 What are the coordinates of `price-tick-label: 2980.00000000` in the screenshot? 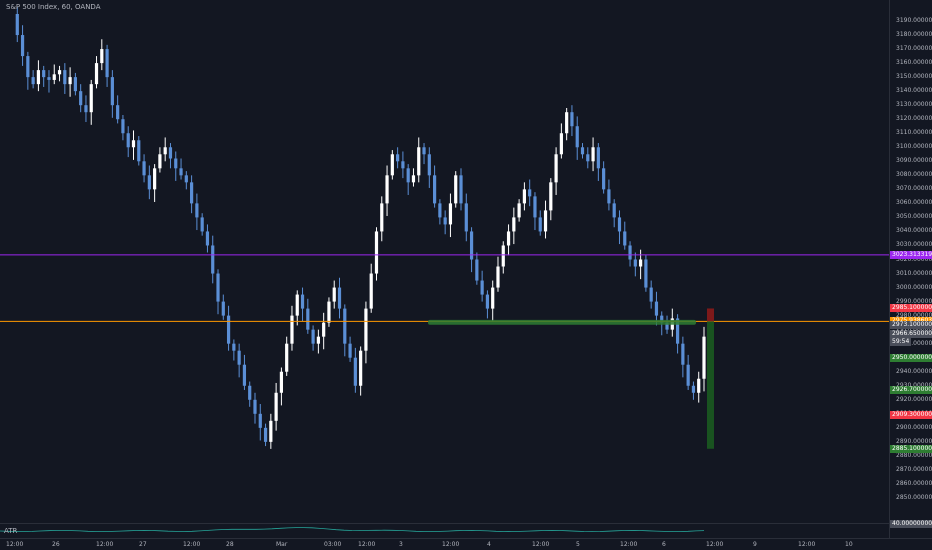 It's located at (914, 315).